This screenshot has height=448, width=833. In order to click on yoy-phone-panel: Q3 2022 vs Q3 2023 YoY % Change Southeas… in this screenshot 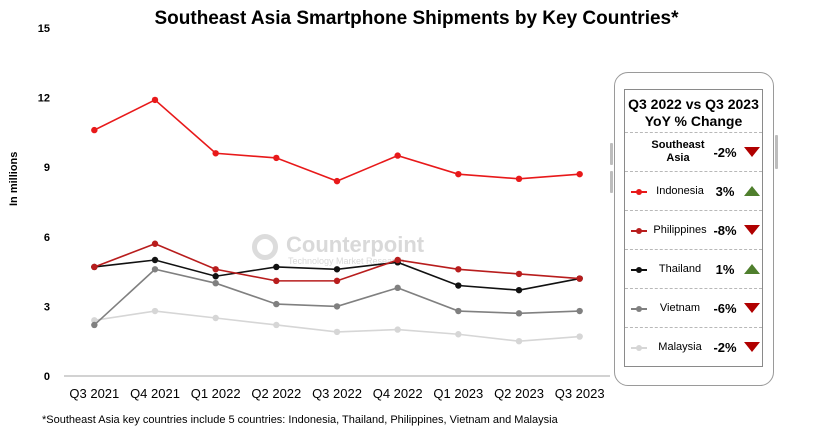, I will do `click(694, 229)`.